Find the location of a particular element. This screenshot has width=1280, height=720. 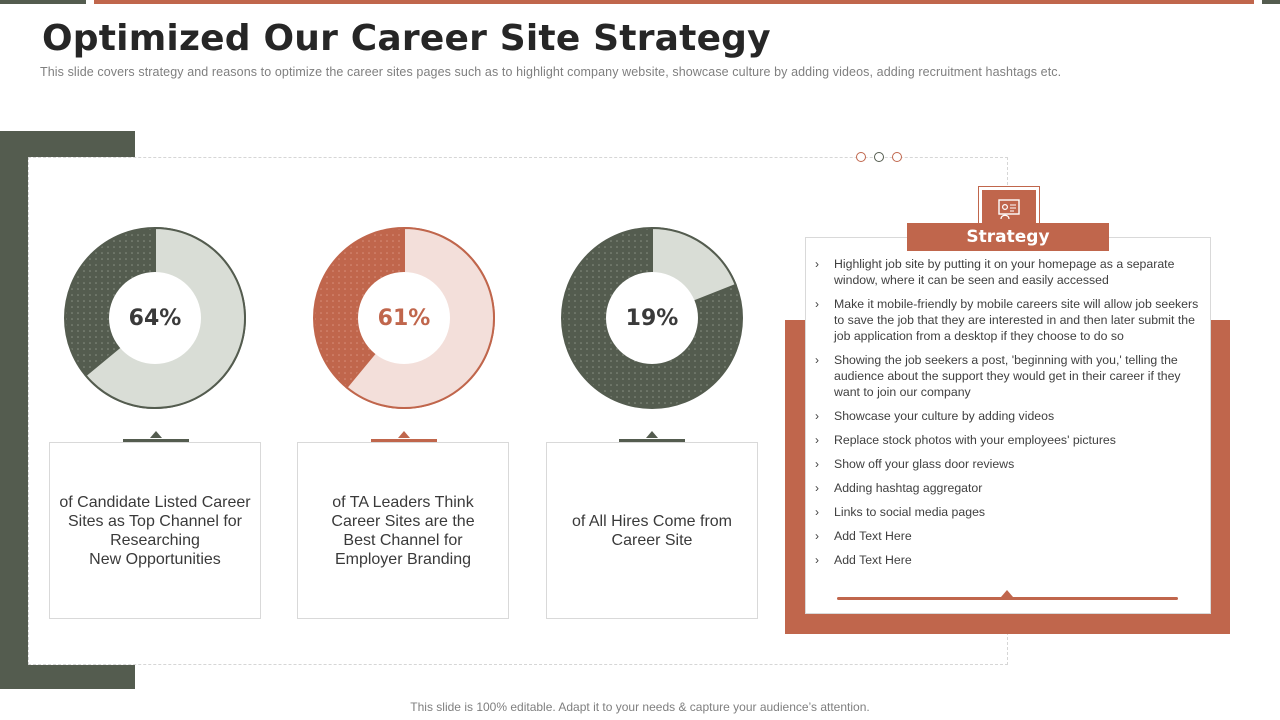

donut-chart-3: 19% is located at coordinates (652, 318).